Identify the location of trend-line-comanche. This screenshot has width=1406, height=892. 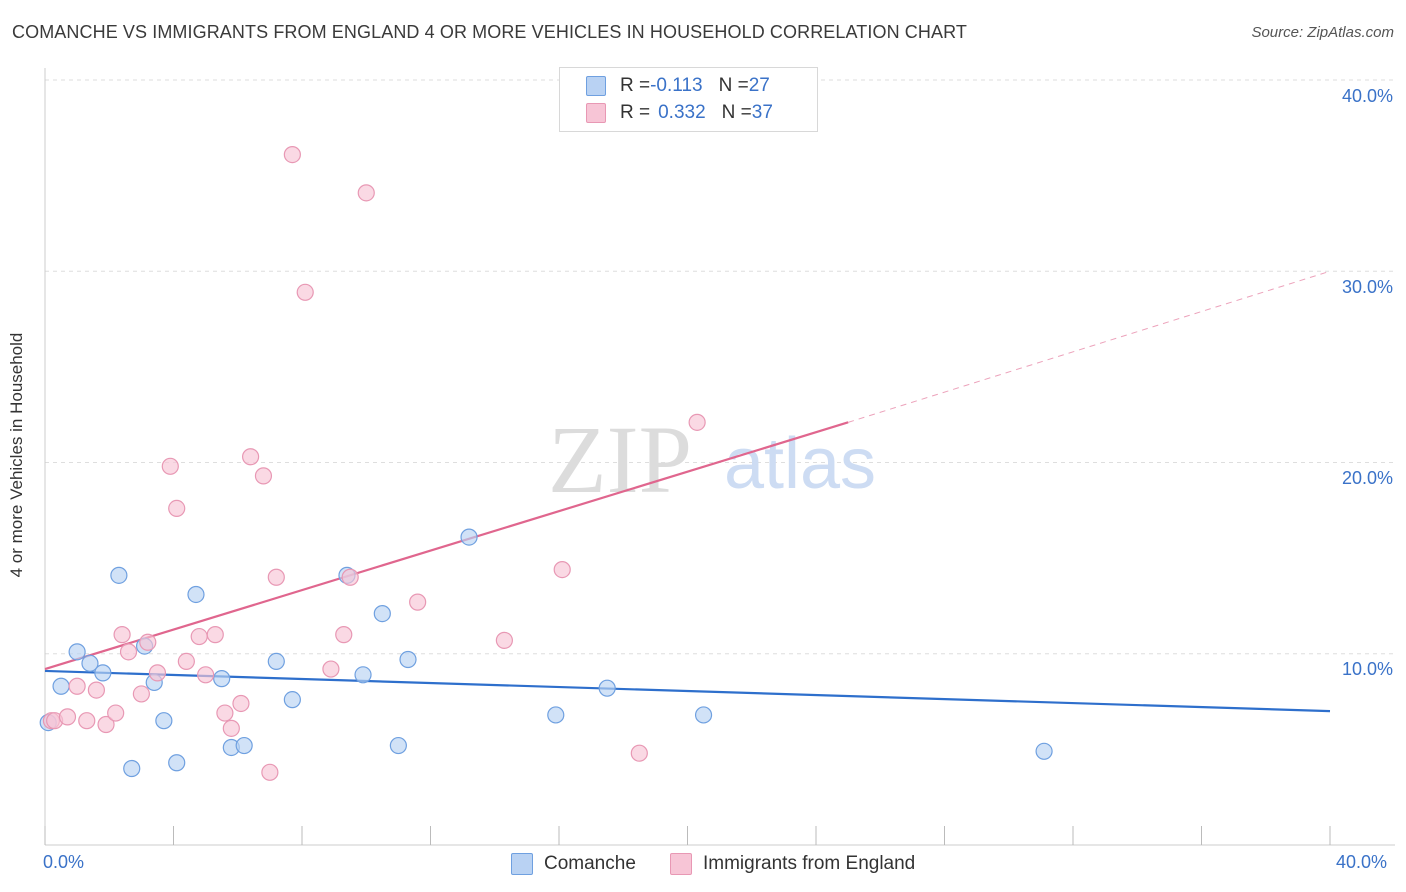
(687, 691).